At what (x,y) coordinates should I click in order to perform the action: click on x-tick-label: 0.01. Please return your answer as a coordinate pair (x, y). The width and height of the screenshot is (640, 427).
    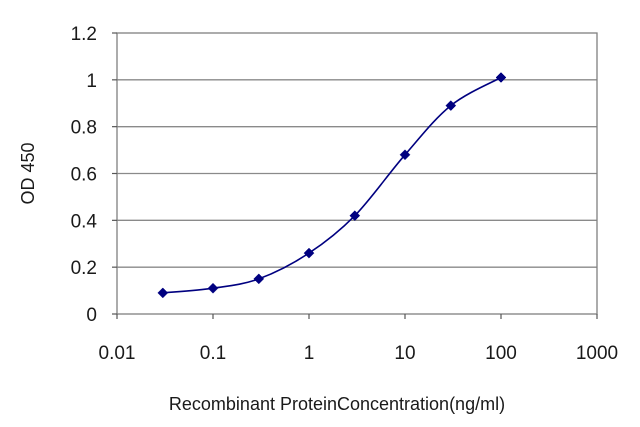
    Looking at the image, I should click on (117, 353).